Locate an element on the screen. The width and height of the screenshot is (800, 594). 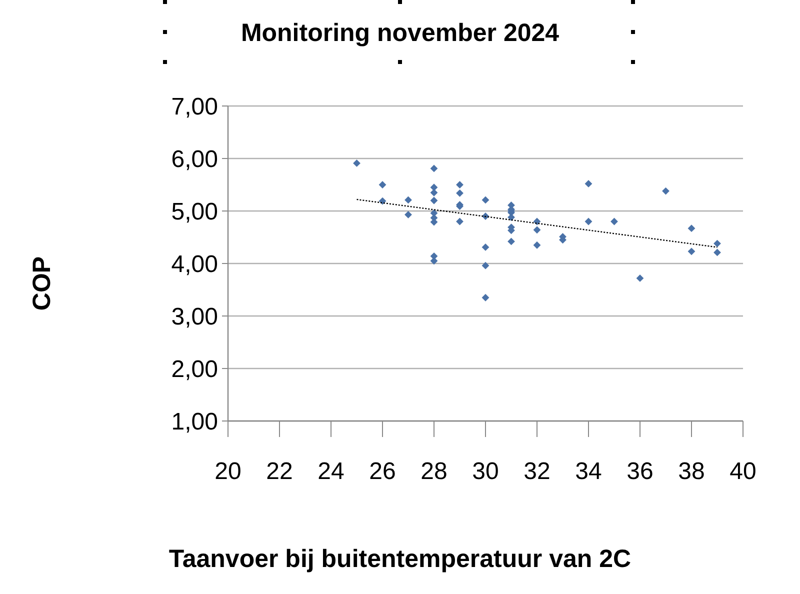
x-tick-label: 32 is located at coordinates (537, 471).